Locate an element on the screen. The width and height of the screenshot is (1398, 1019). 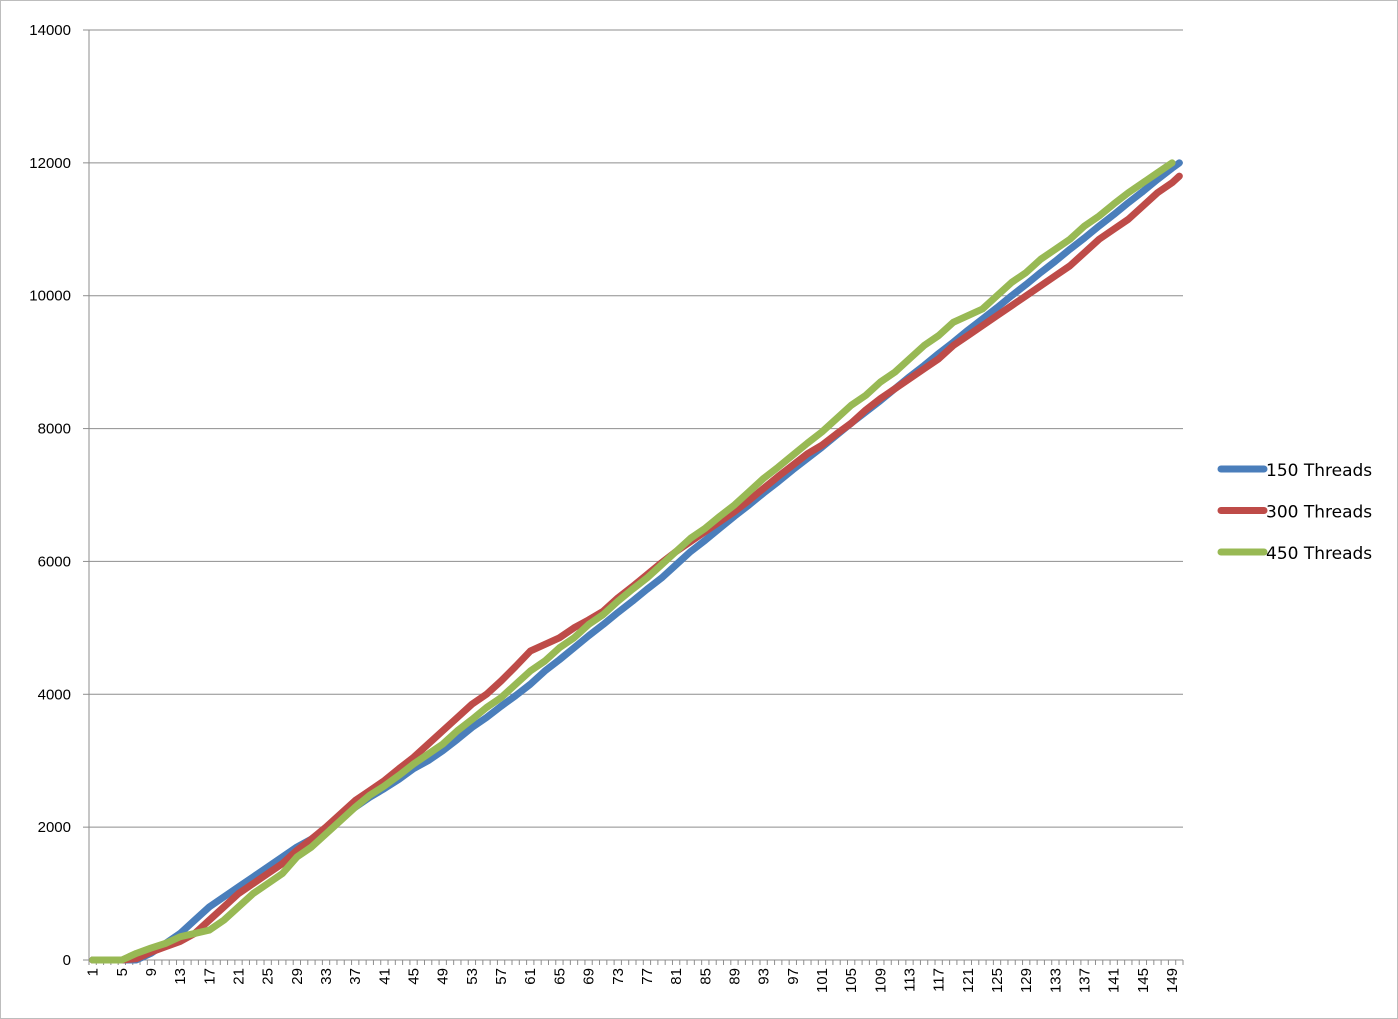
x-tick-label: 29 is located at coordinates (297, 976).